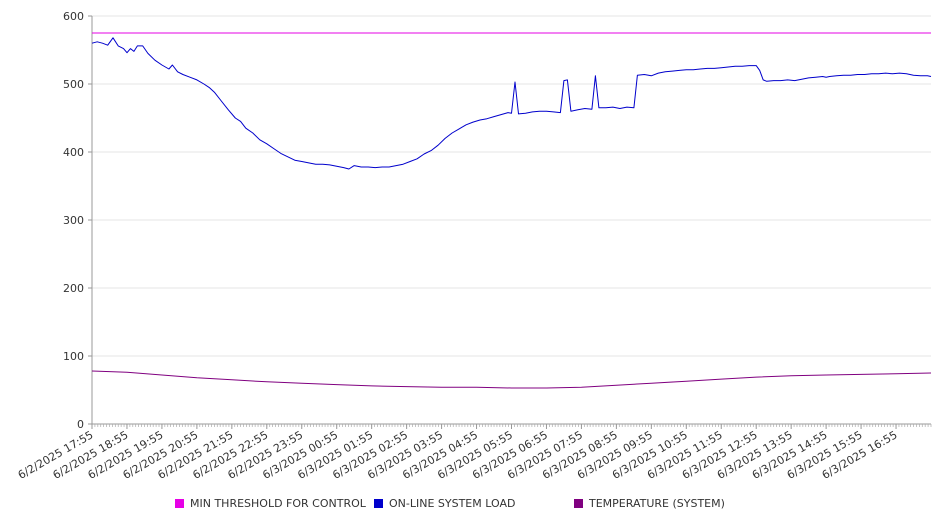 Image resolution: width=946 pixels, height=526 pixels. I want to click on y-tick-label: 0, so click(80, 424).